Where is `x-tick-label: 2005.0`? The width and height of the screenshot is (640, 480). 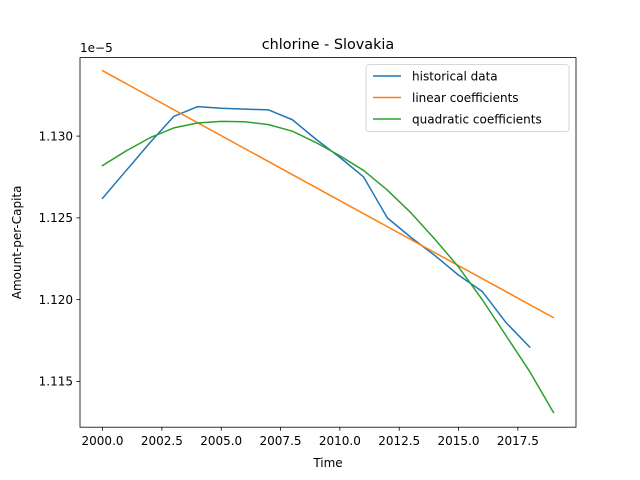
x-tick-label: 2005.0 is located at coordinates (221, 441).